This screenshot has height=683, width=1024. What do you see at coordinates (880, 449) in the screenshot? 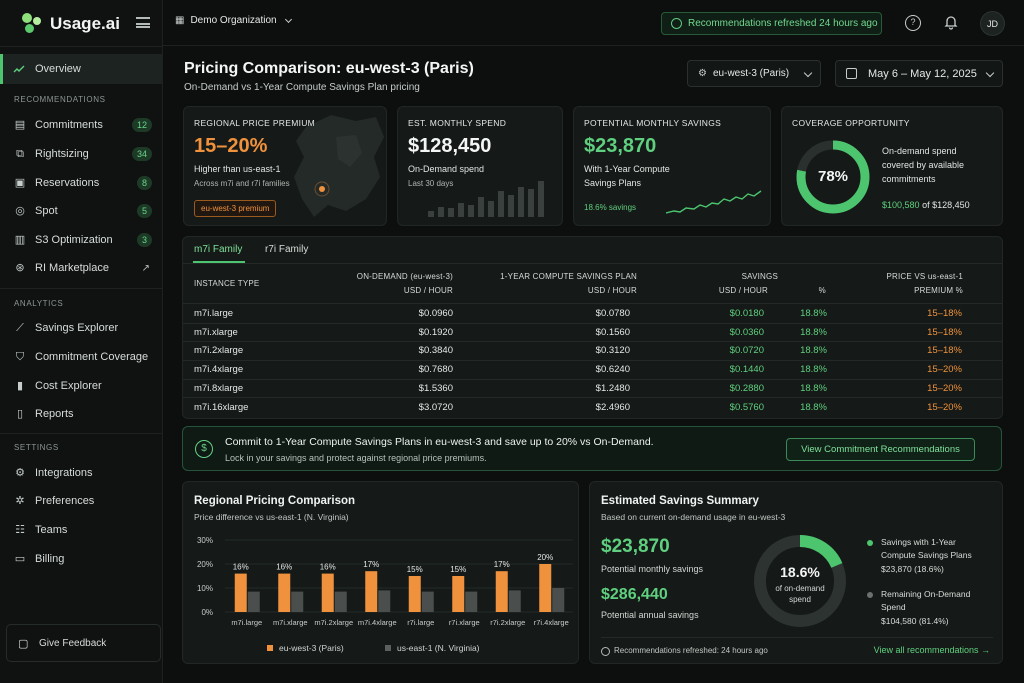
I see `view-commitment-recommendations-button: View Commitment Recommendations` at bounding box center [880, 449].